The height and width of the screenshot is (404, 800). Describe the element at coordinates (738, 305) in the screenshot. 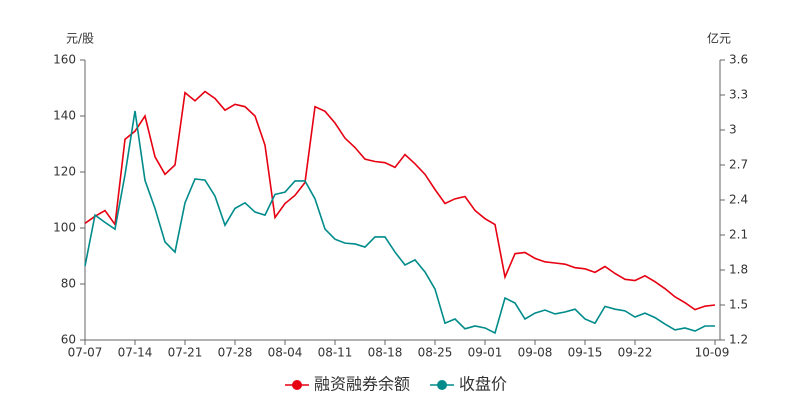

I see `y2-tick-label: 1.5` at that location.